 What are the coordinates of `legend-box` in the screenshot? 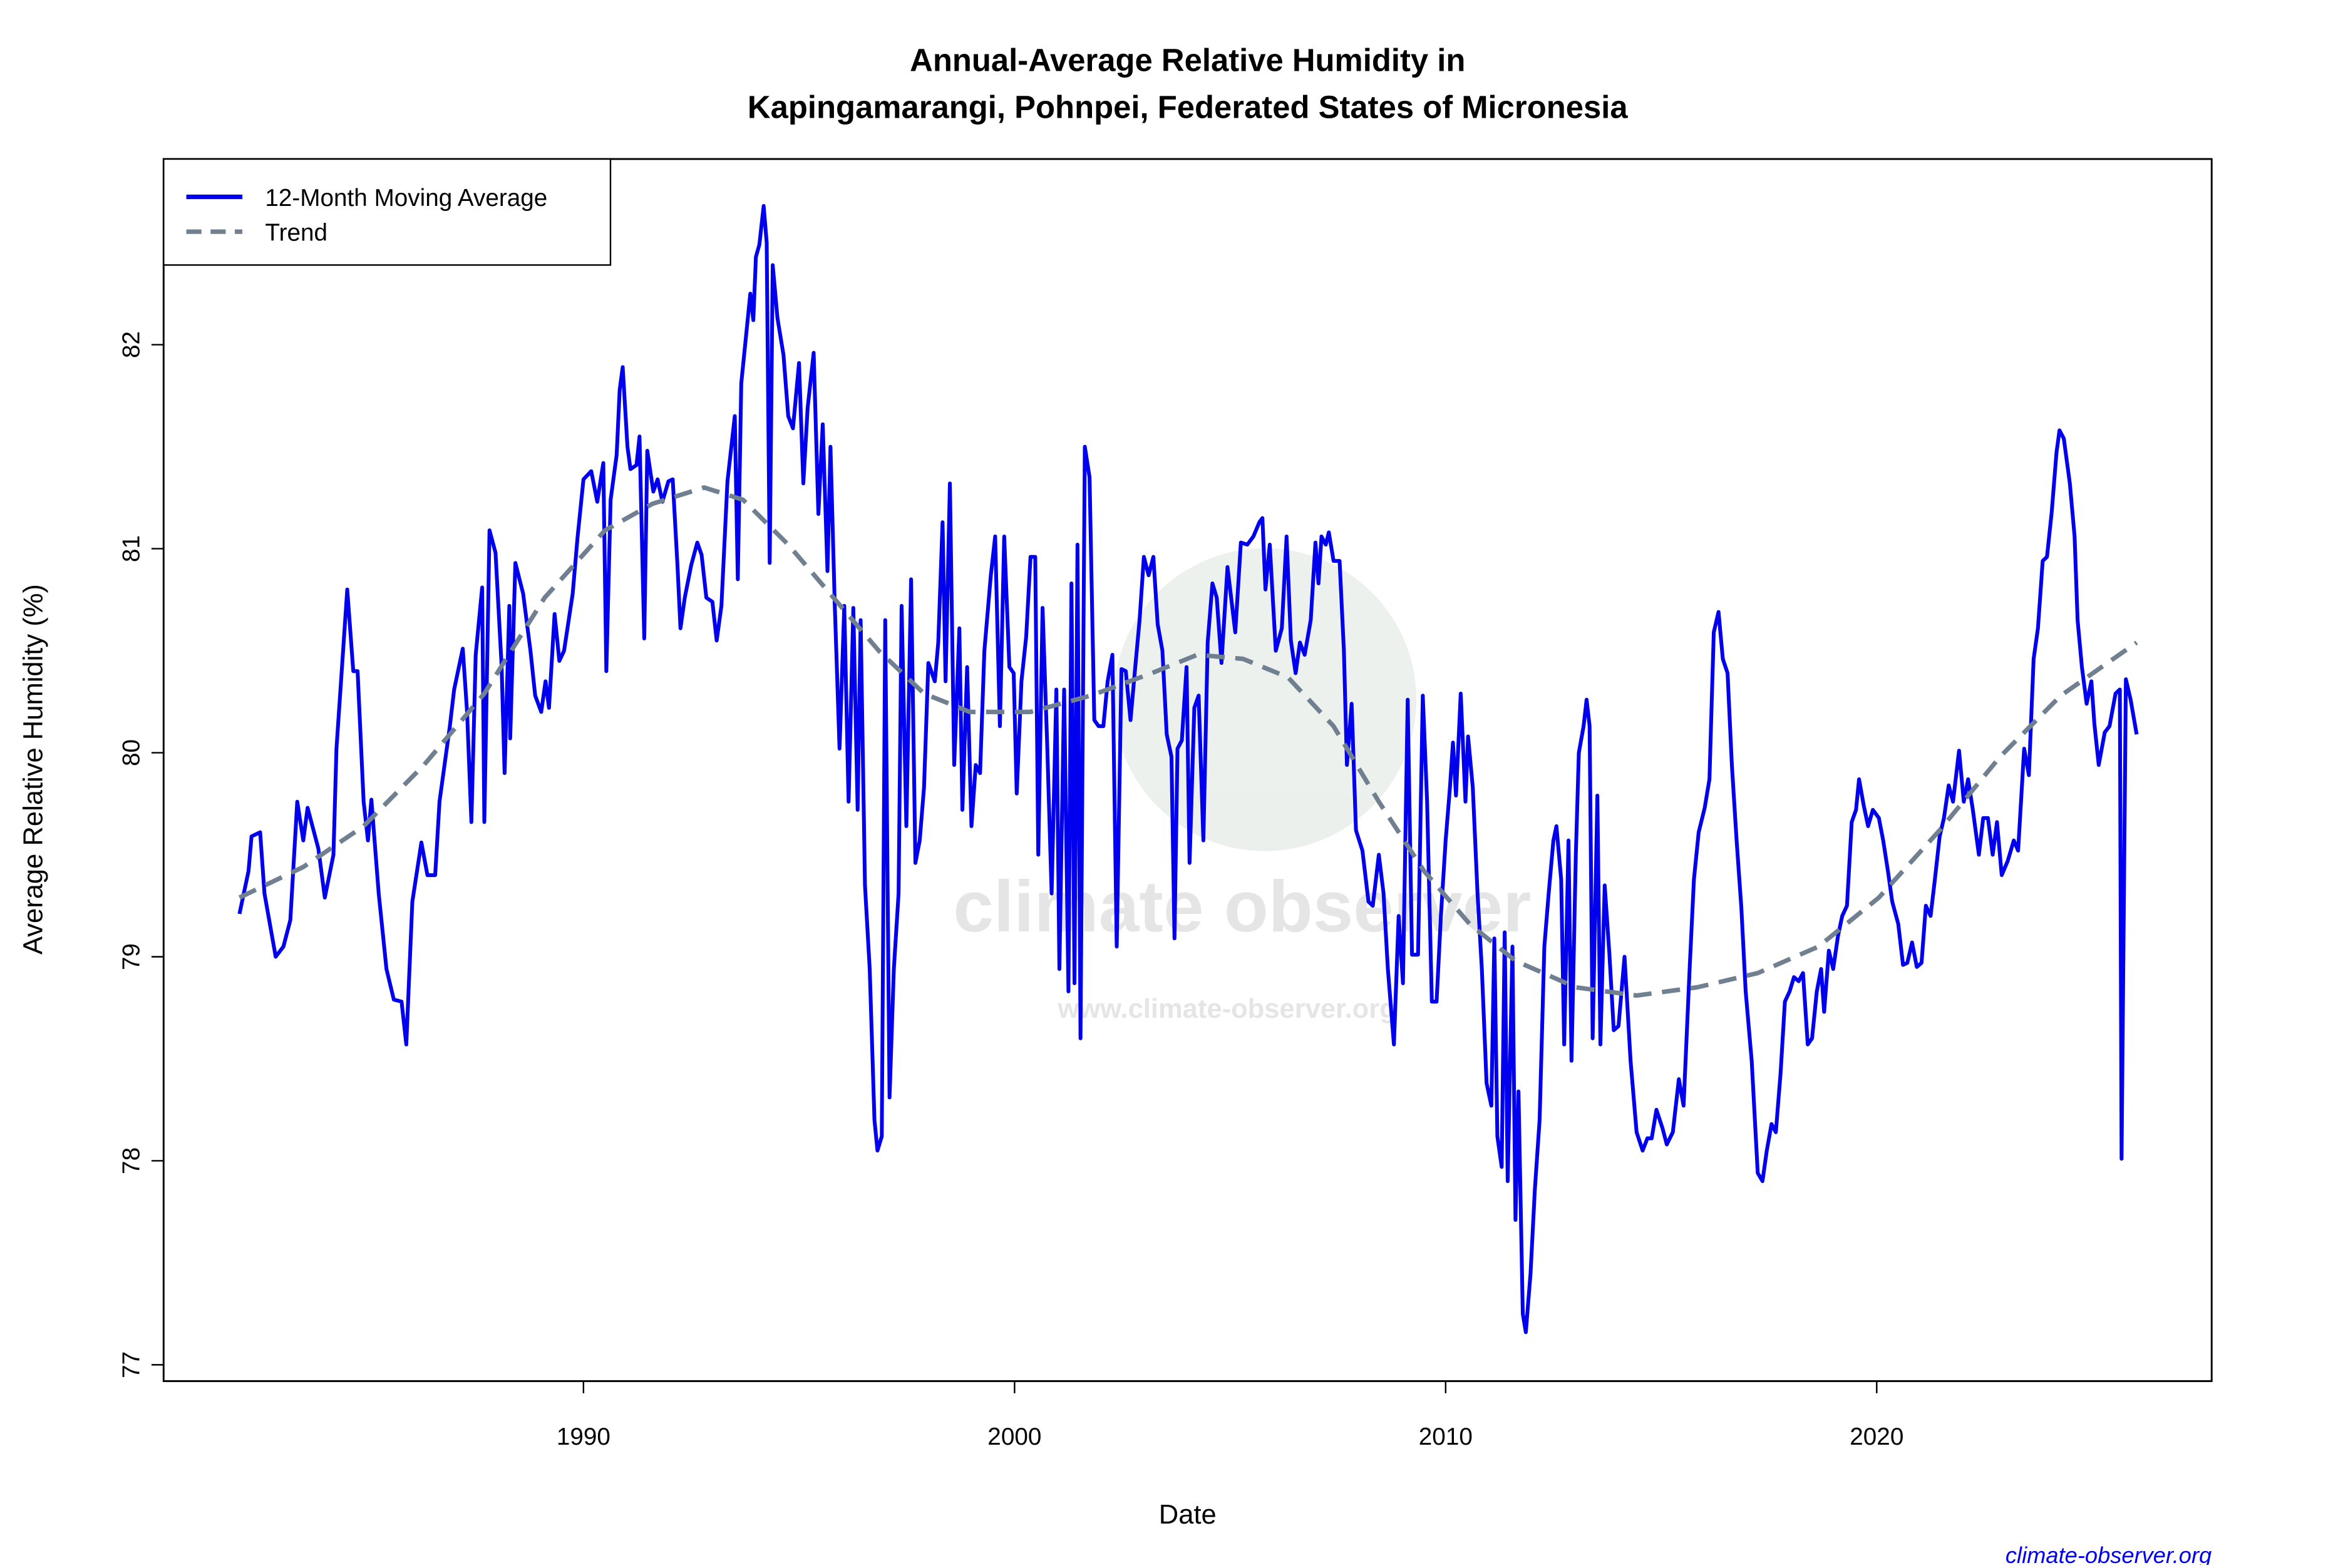 It's located at (387, 212).